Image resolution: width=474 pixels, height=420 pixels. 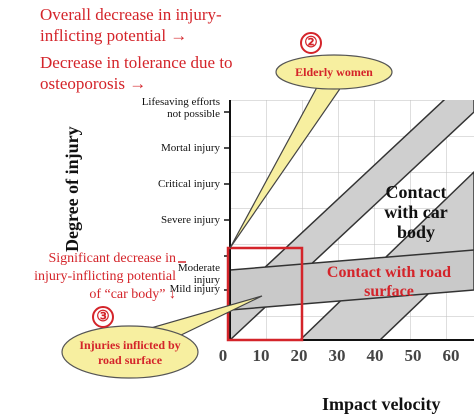 I want to click on marker-two: ②, so click(x=311, y=43).